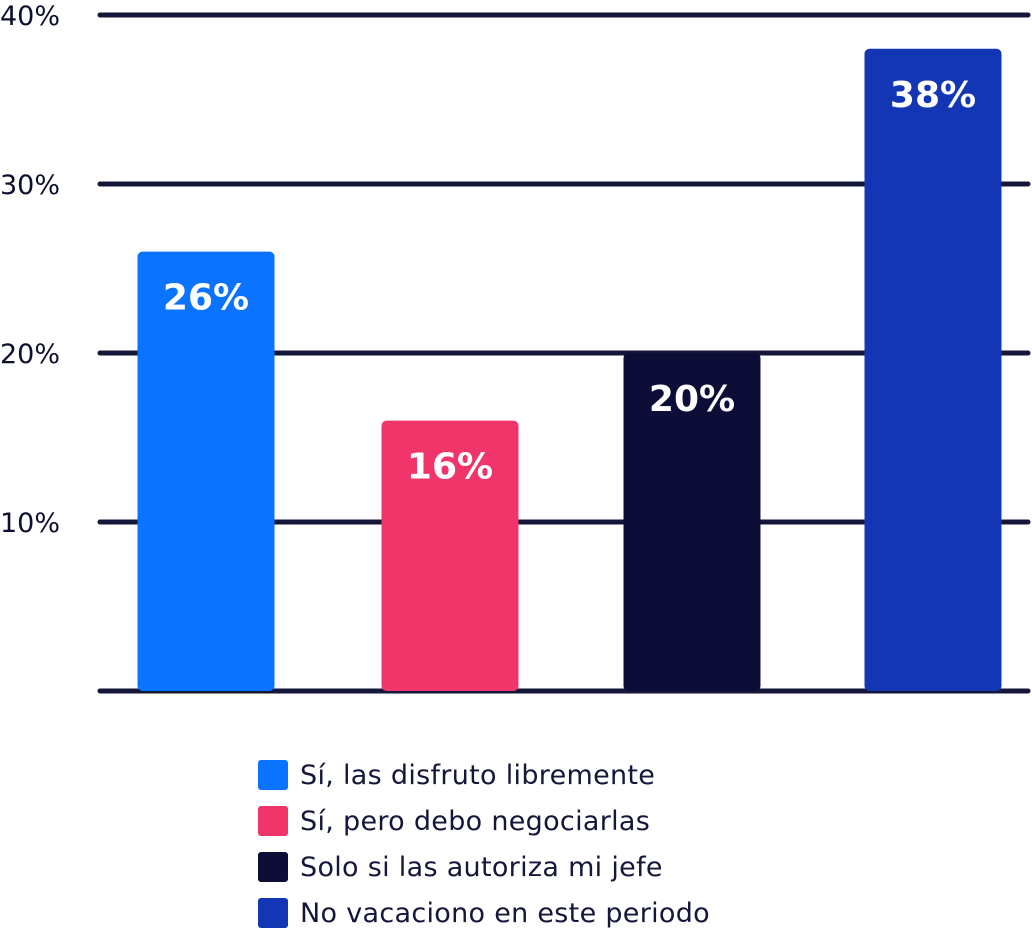 Image resolution: width=1032 pixels, height=936 pixels. Describe the element at coordinates (692, 399) in the screenshot. I see `data-label: 20%` at that location.